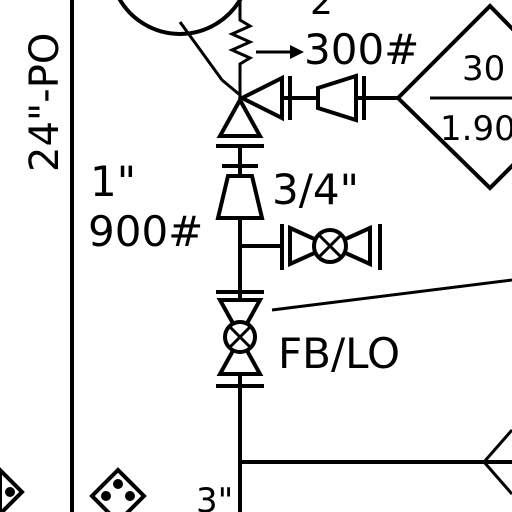 Image resolution: width=512 pixels, height=512 pixels. Describe the element at coordinates (391, 295) in the screenshot. I see `note-leader-line` at that location.